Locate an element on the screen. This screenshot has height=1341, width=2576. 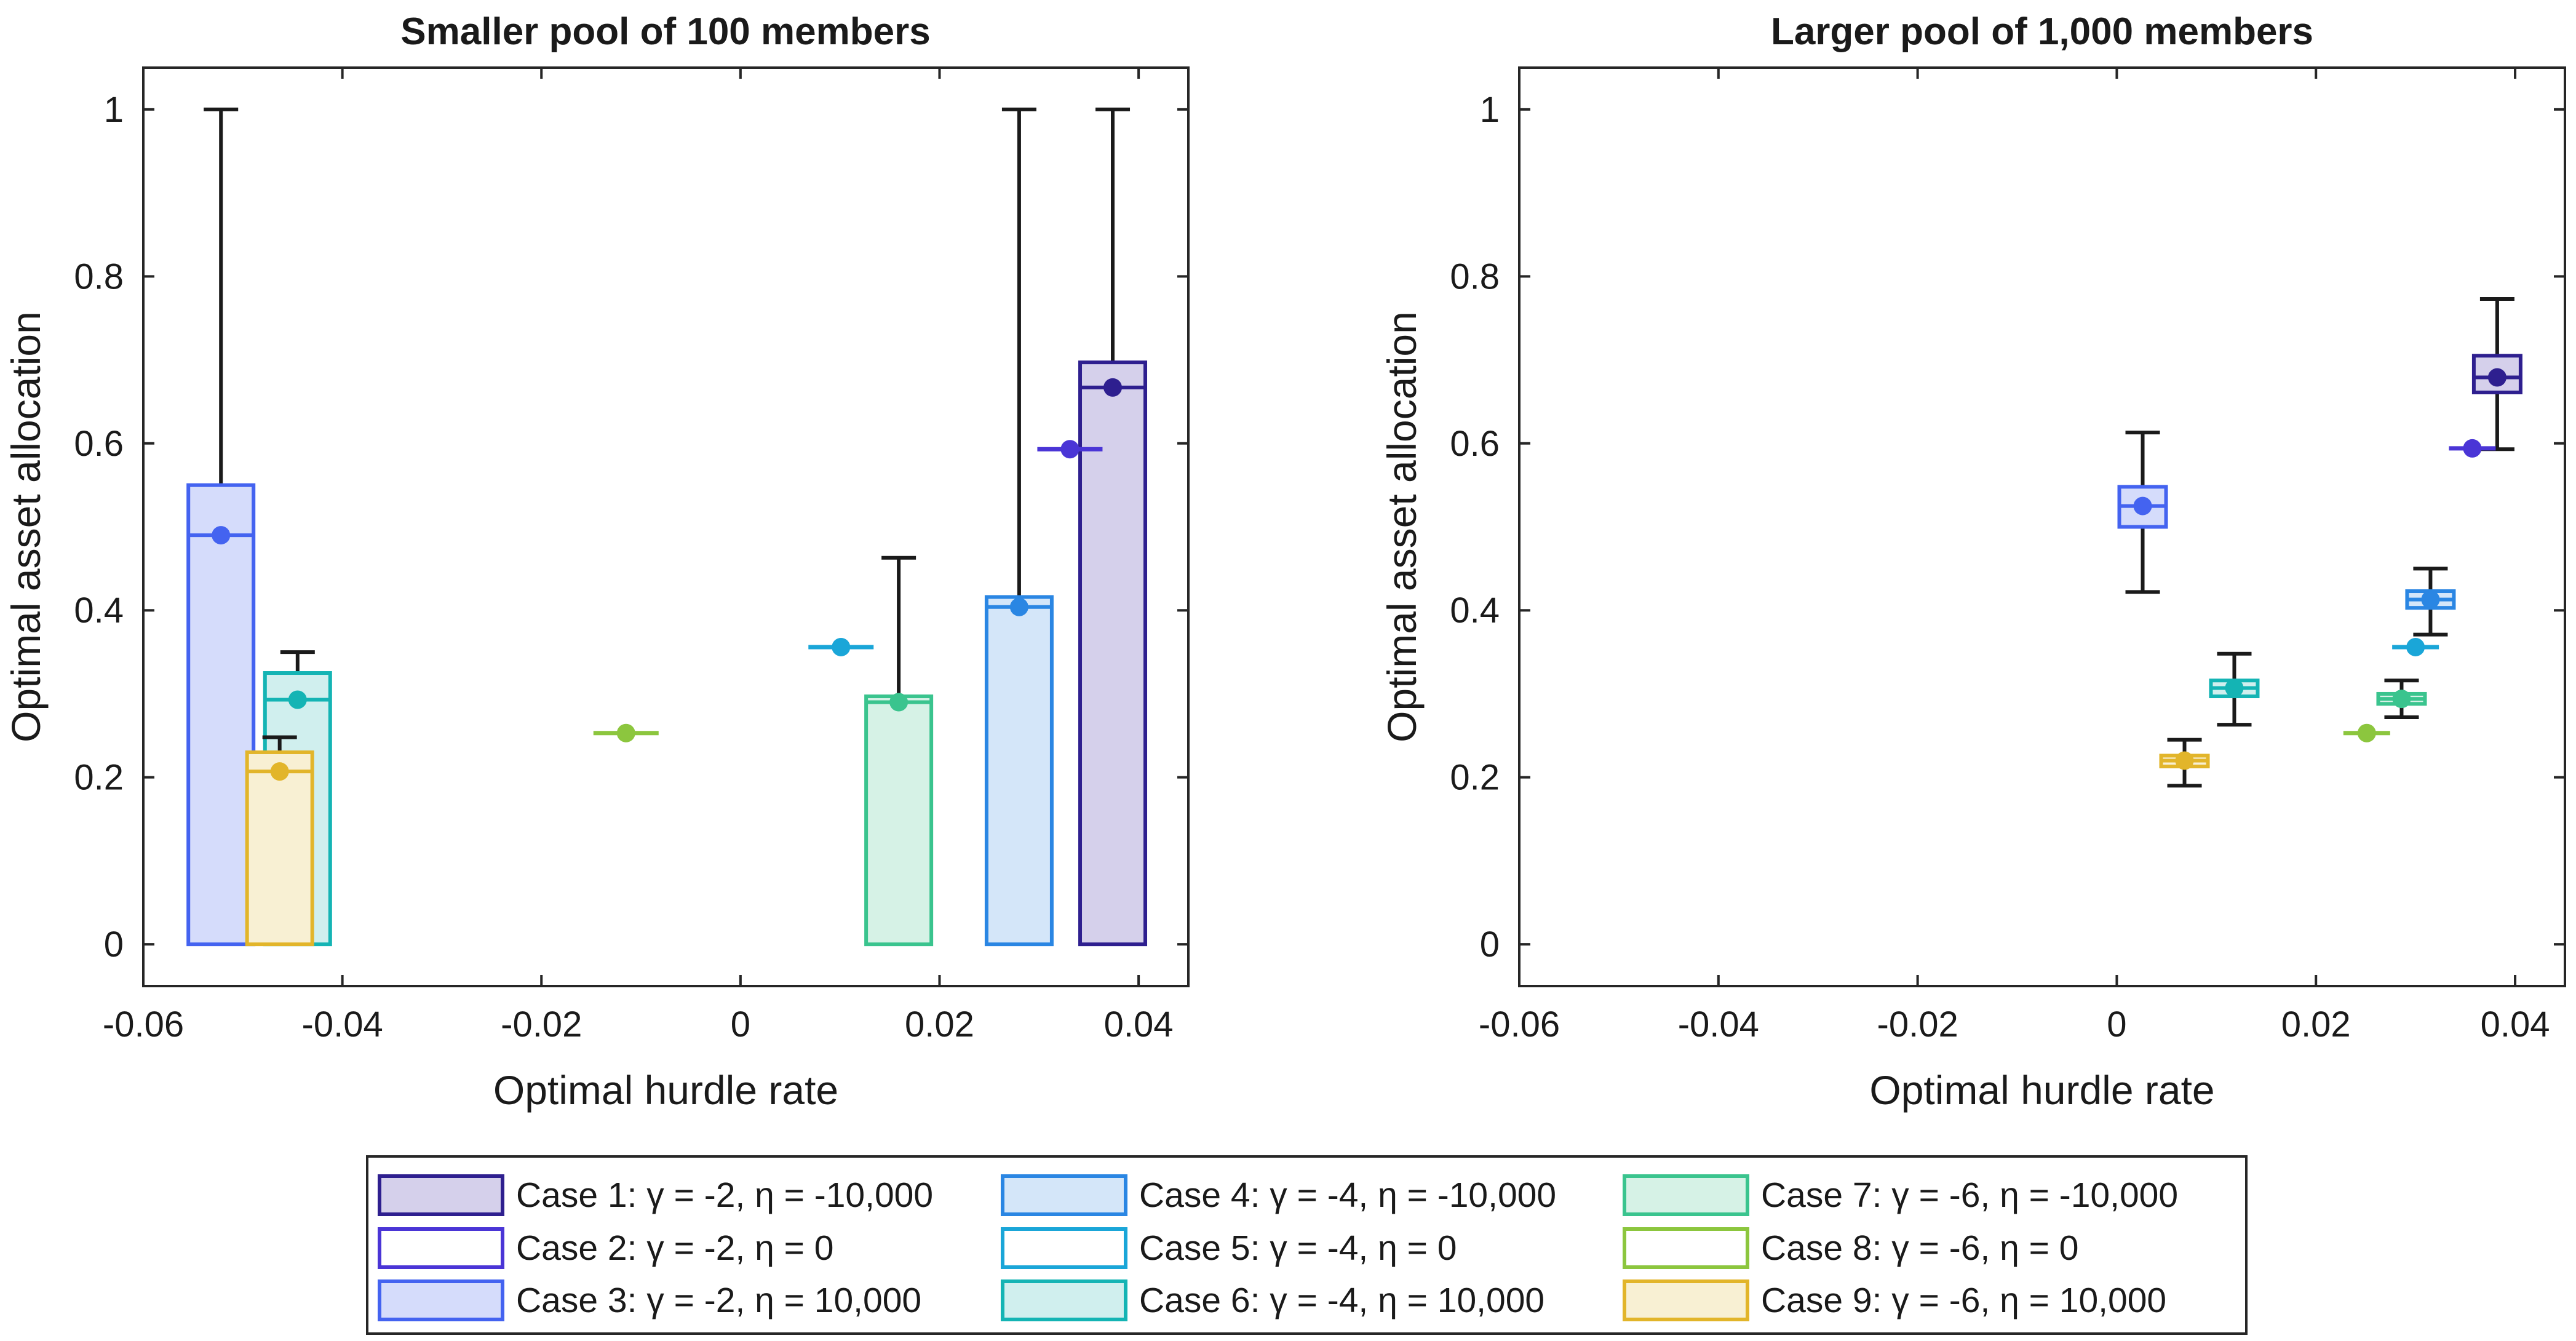
legend-item-case-8: Case 8: γ = -6, η = 0 is located at coordinates (1850, 1248).